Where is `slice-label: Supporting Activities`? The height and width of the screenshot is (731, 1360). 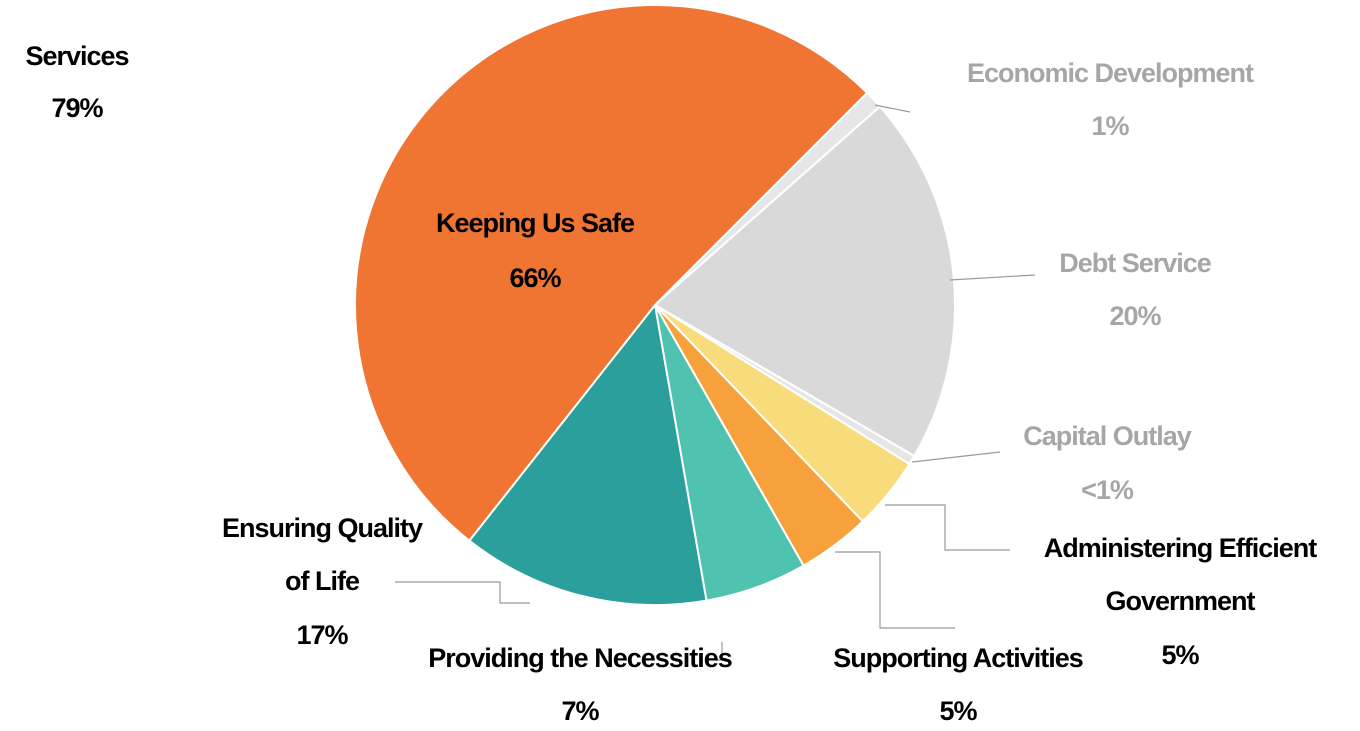
slice-label: Supporting Activities is located at coordinates (958, 658).